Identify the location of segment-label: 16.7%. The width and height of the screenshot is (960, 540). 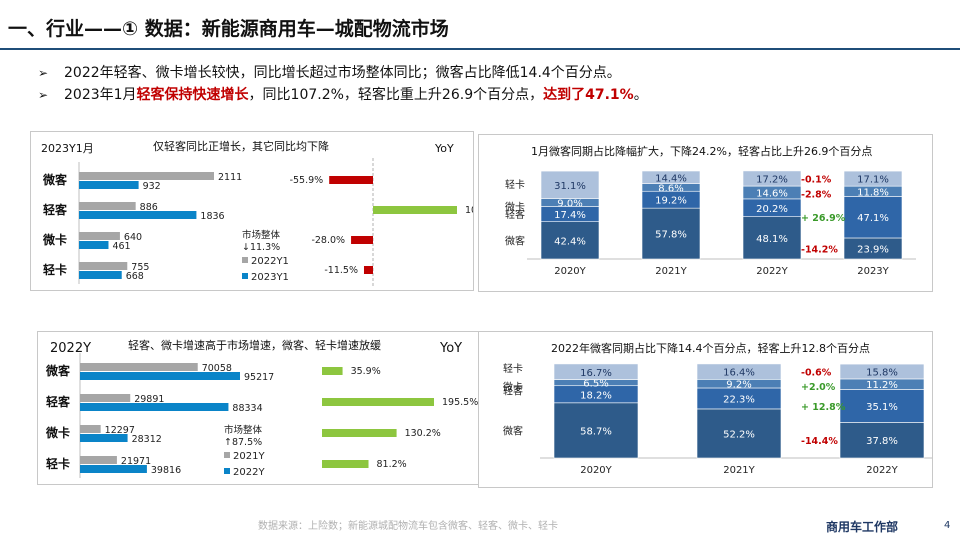
(596, 373).